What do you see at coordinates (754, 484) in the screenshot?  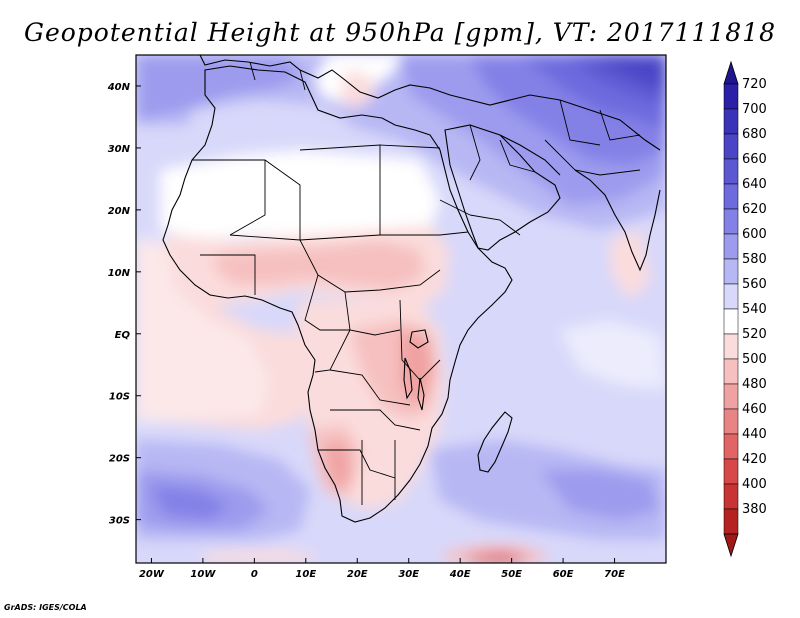 I see `colorbar-label: 400` at bounding box center [754, 484].